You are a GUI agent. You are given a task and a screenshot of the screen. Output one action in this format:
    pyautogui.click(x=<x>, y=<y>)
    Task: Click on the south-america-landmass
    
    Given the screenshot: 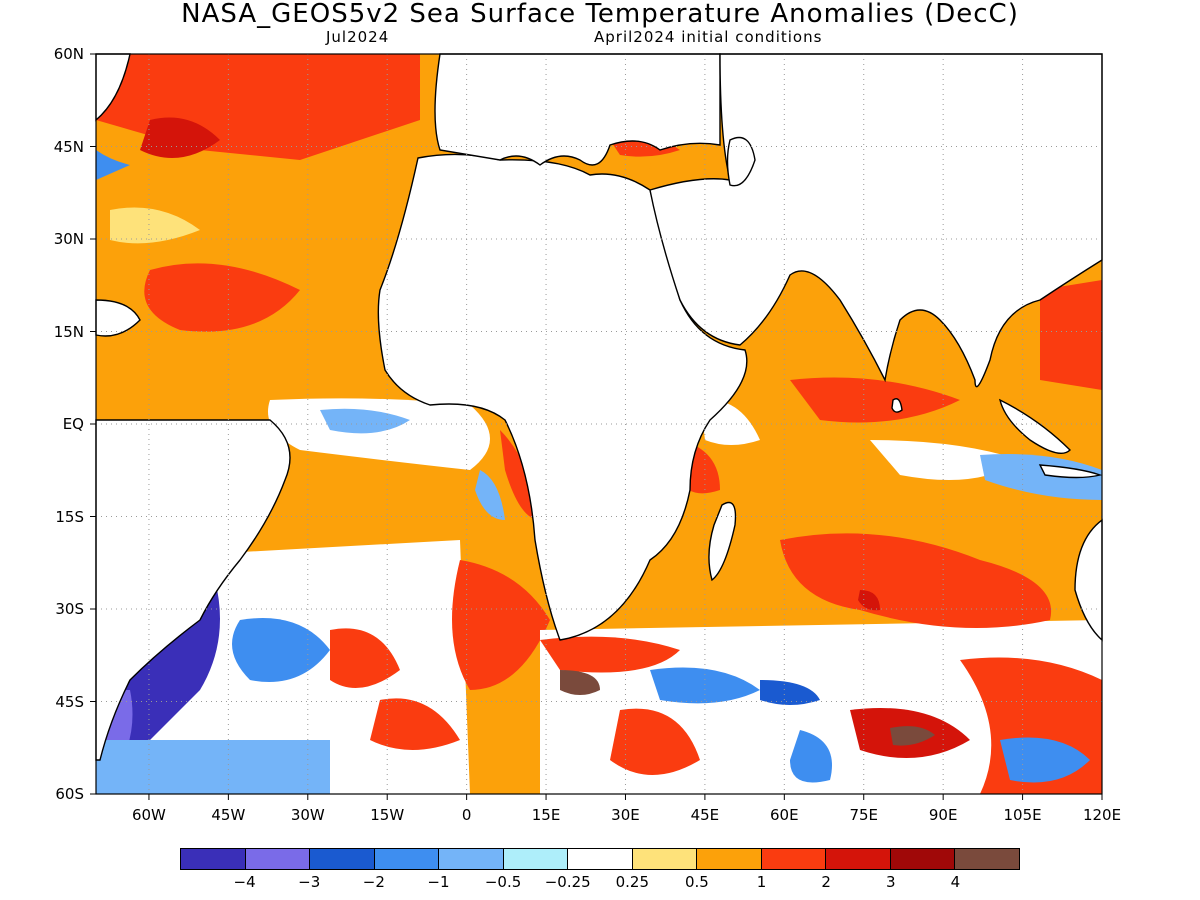 What is the action you would take?
    pyautogui.click(x=193, y=590)
    